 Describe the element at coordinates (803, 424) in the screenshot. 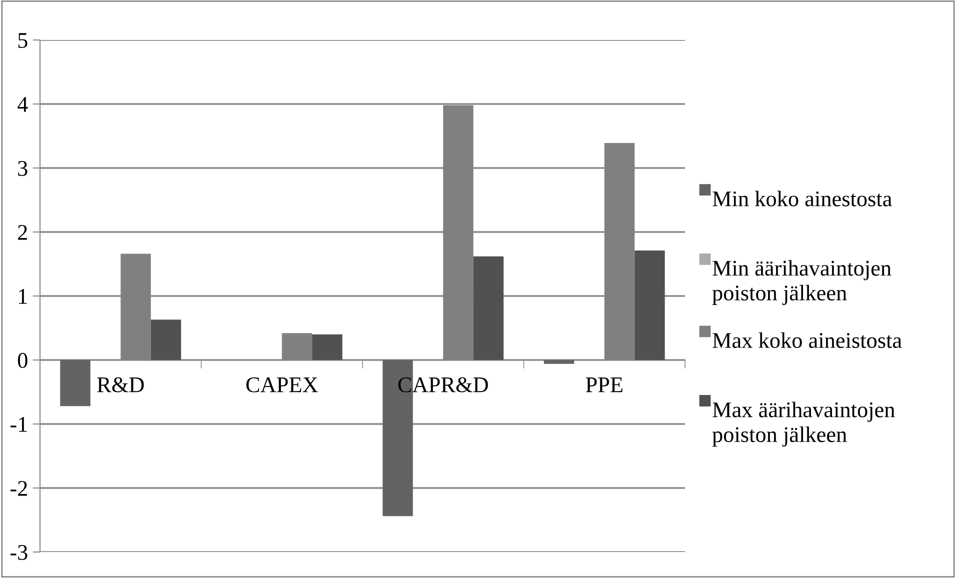

I see `legend-label: Max äärihavaintojen poiston jälkeen` at that location.